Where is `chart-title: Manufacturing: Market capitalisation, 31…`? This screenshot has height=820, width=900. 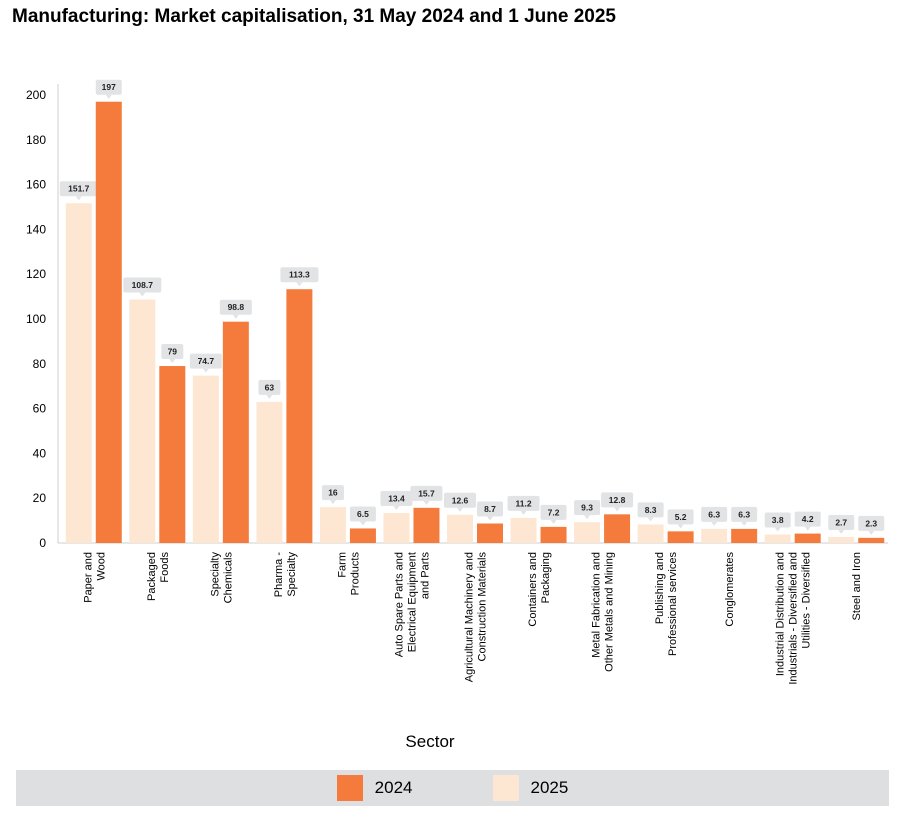
chart-title: Manufacturing: Market capitalisation, 31… is located at coordinates (314, 16).